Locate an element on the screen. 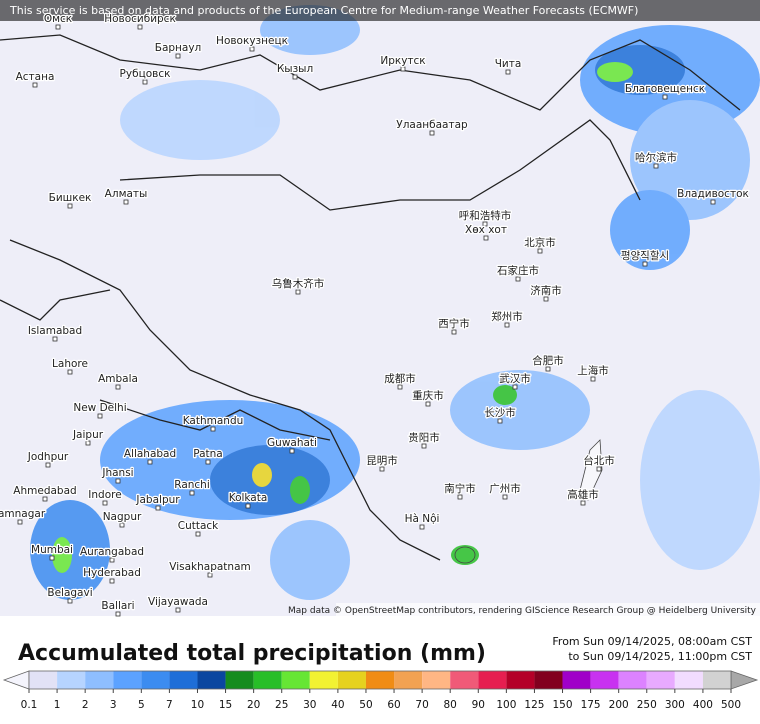 This screenshot has width=760, height=724. city-label: Рубцовск is located at coordinates (145, 74).